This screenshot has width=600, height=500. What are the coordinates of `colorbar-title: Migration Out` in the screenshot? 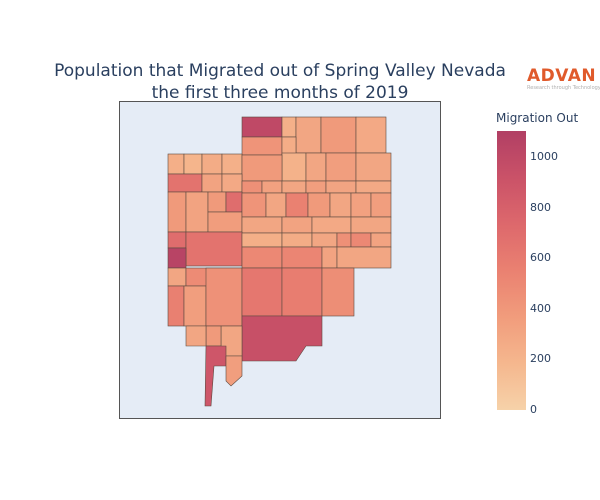 It's located at (537, 118).